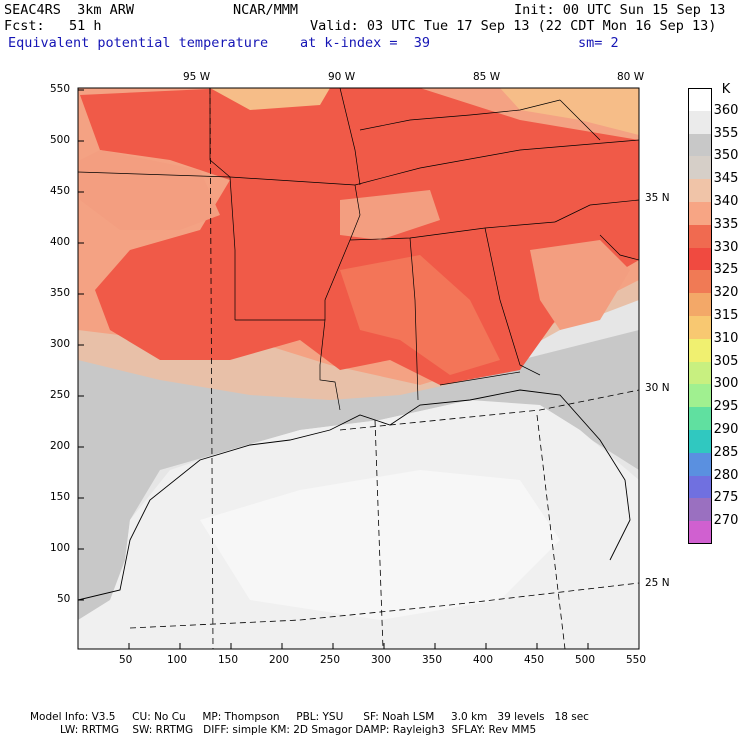 The height and width of the screenshot is (740, 740). What do you see at coordinates (64, 599) in the screenshot?
I see `y-tick-50: 50` at bounding box center [64, 599].